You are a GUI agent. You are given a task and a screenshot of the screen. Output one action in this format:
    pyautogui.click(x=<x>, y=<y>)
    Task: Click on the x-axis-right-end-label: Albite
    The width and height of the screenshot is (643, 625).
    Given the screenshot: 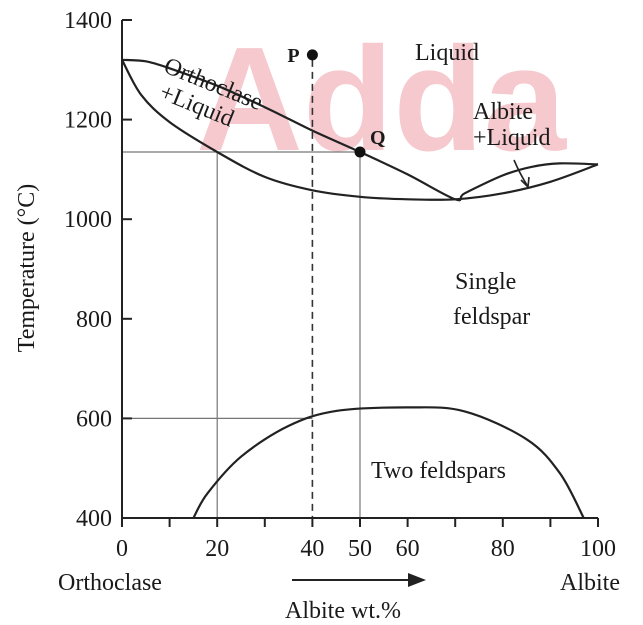 What is the action you would take?
    pyautogui.click(x=590, y=583)
    